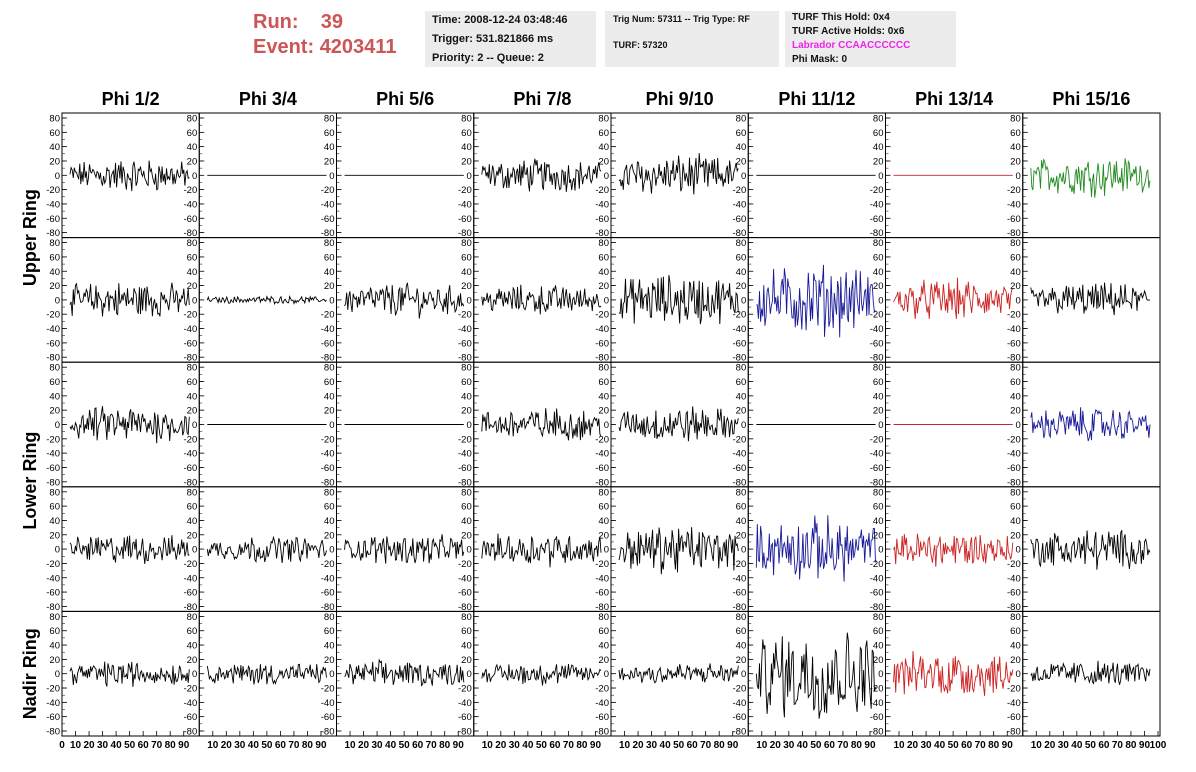 The width and height of the screenshot is (1196, 772). I want to click on phi-title-2: Phi 3/4, so click(268, 99).